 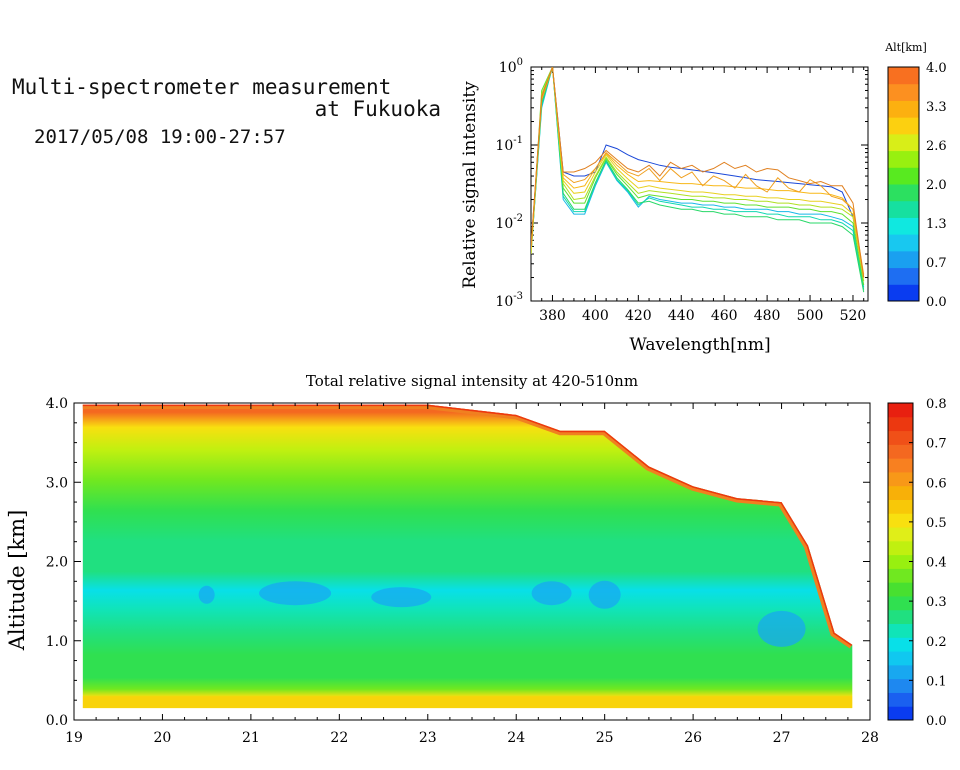 I want to click on heatmap-y-tick-label: 2.0, so click(x=57, y=563).